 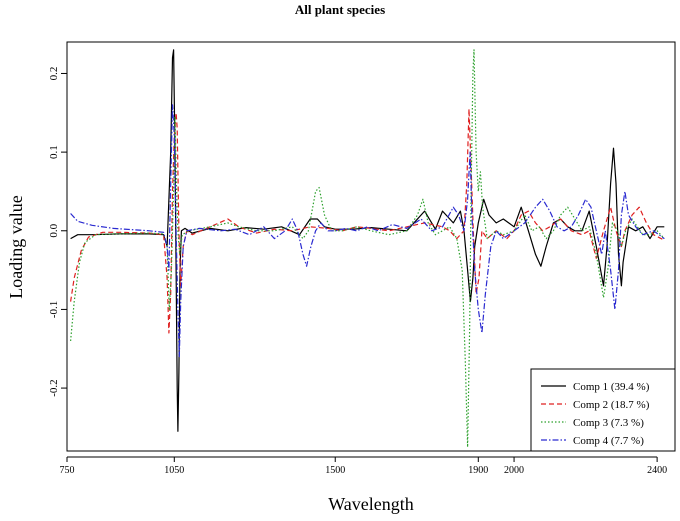 I want to click on x-tick-label: 2400, so click(x=657, y=470).